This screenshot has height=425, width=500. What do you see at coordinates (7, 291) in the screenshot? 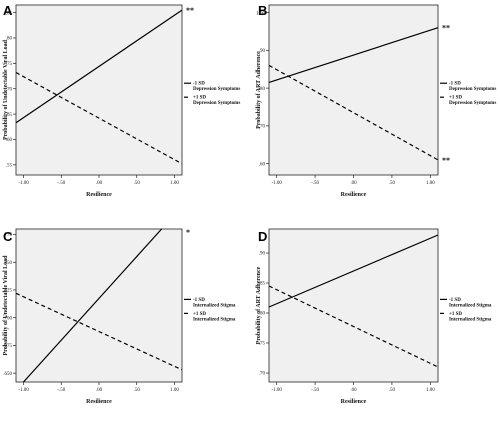
I see `y-tick-label: .725` at bounding box center [7, 291].